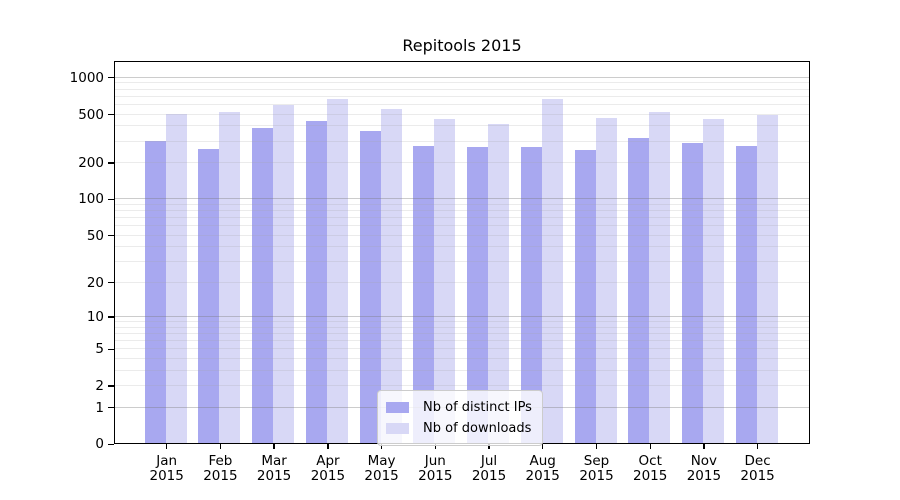 The width and height of the screenshot is (900, 500). What do you see at coordinates (650, 446) in the screenshot?
I see `x-tick-oct-2015` at bounding box center [650, 446].